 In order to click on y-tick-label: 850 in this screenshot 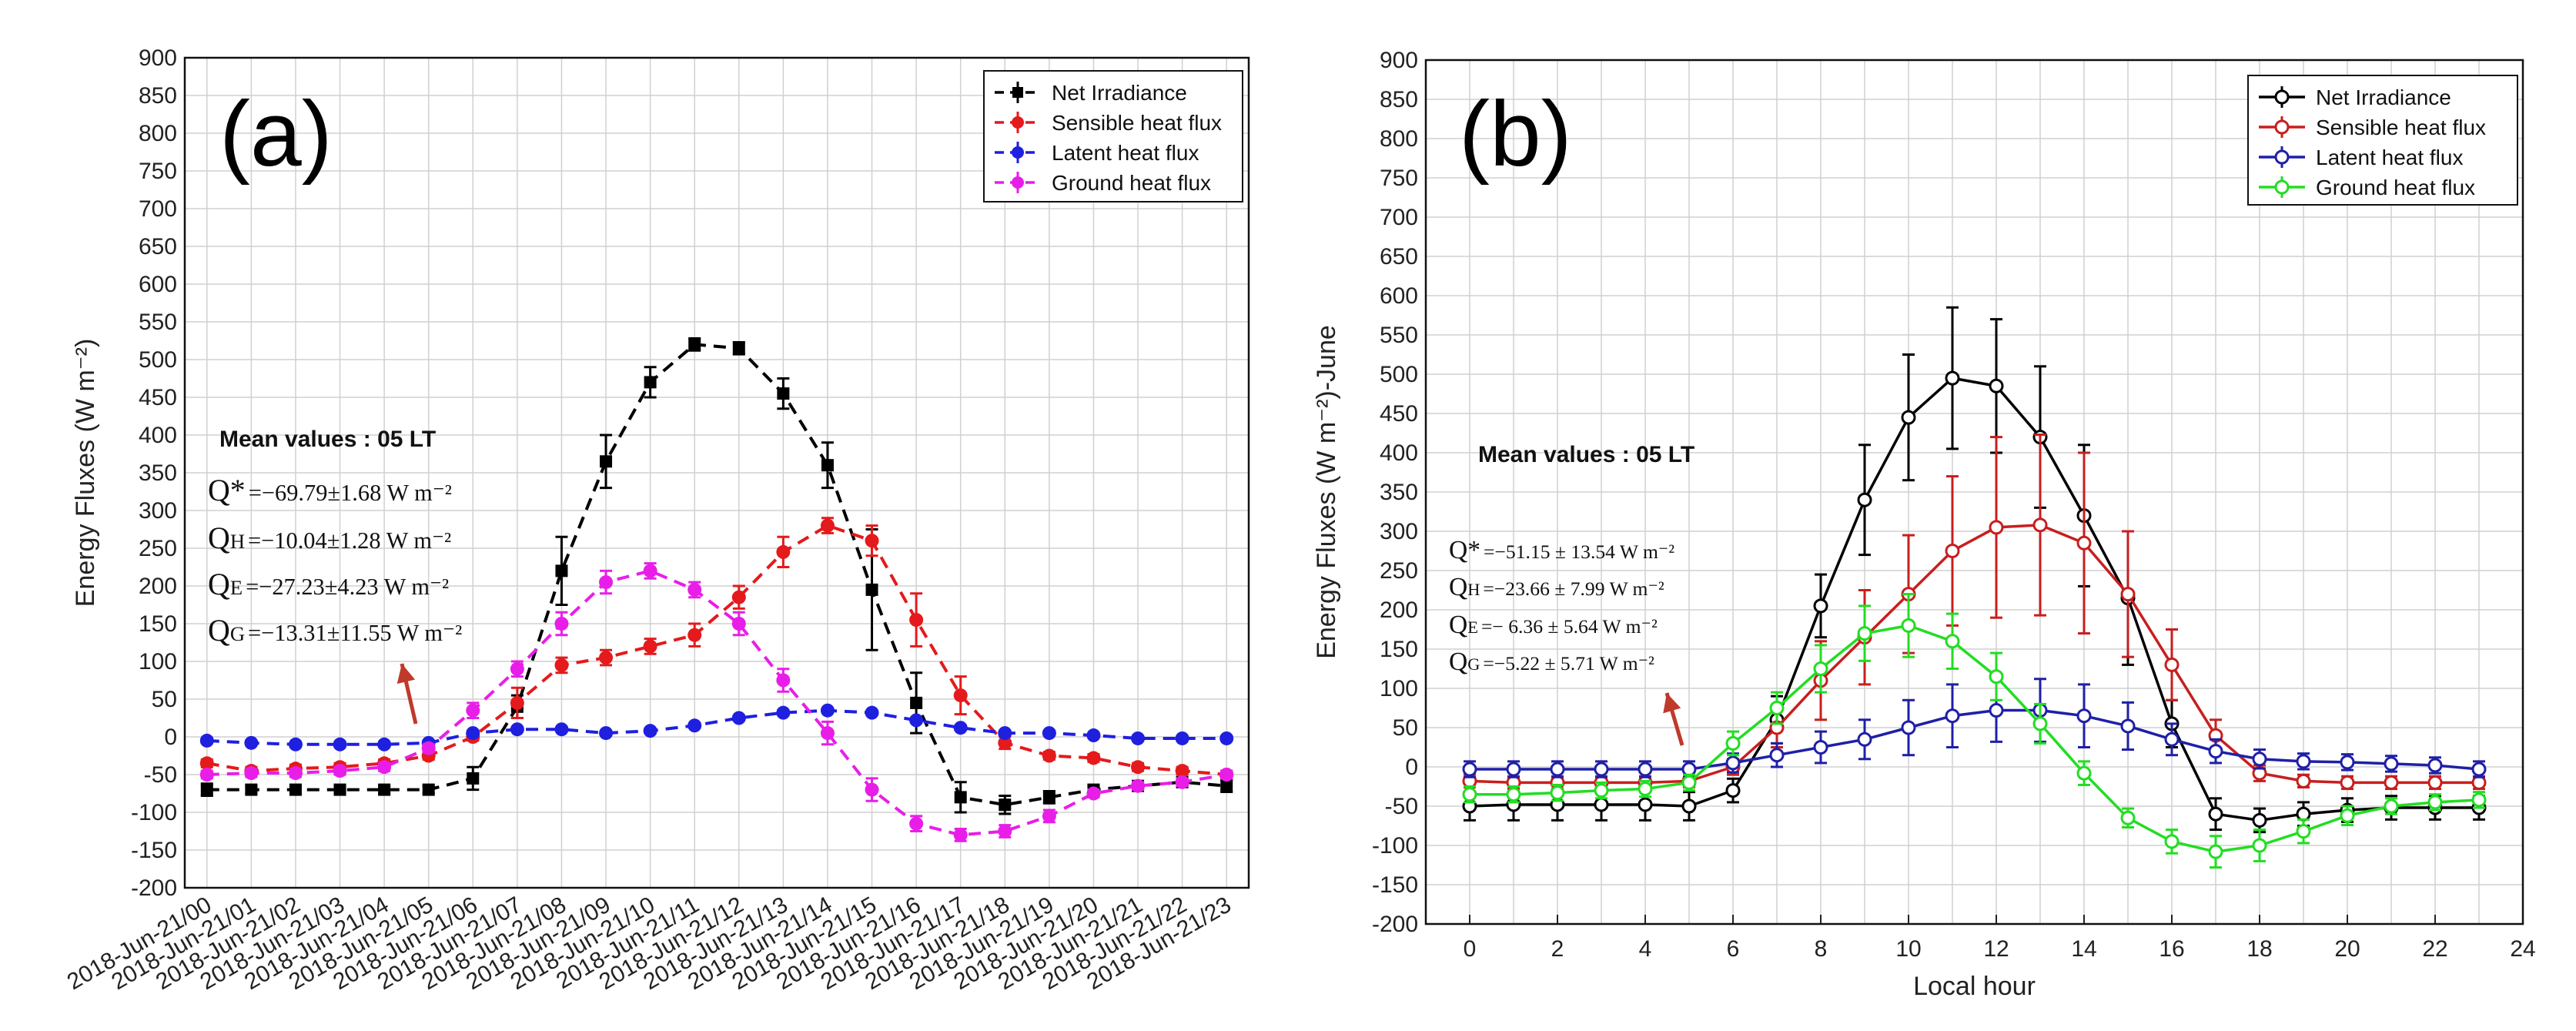, I will do `click(158, 96)`.